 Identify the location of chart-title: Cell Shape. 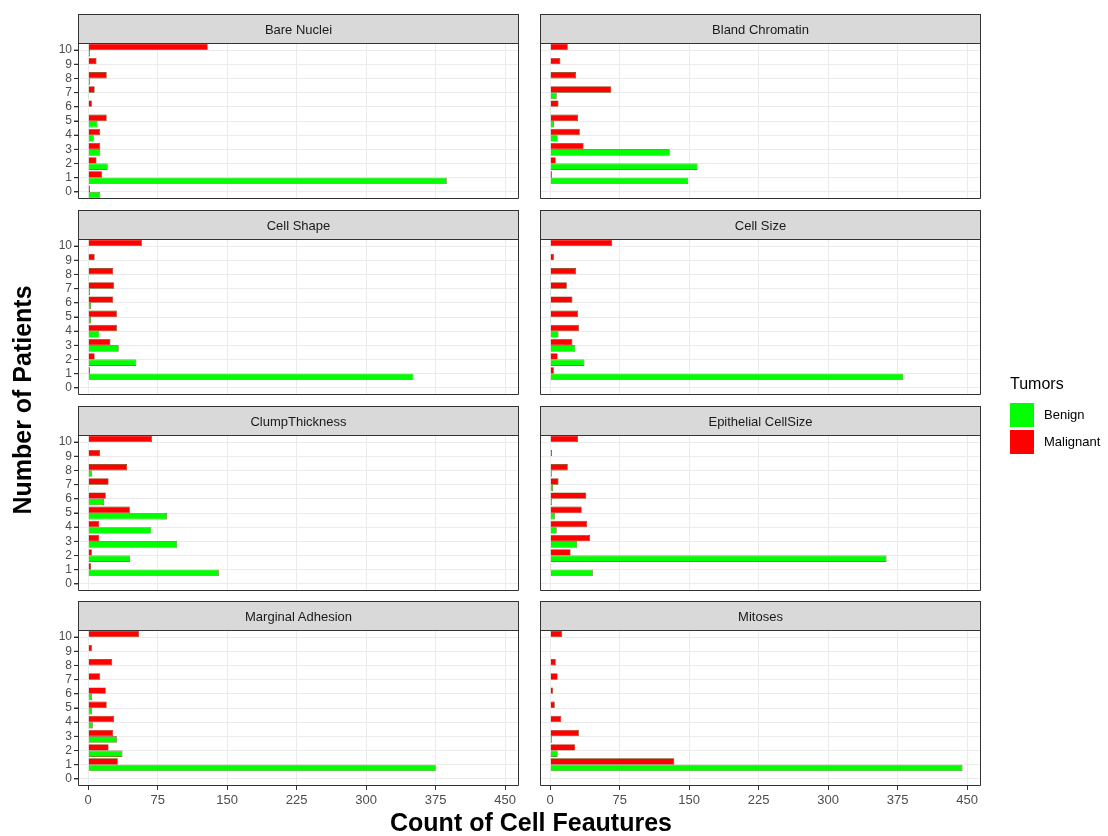
(298, 225).